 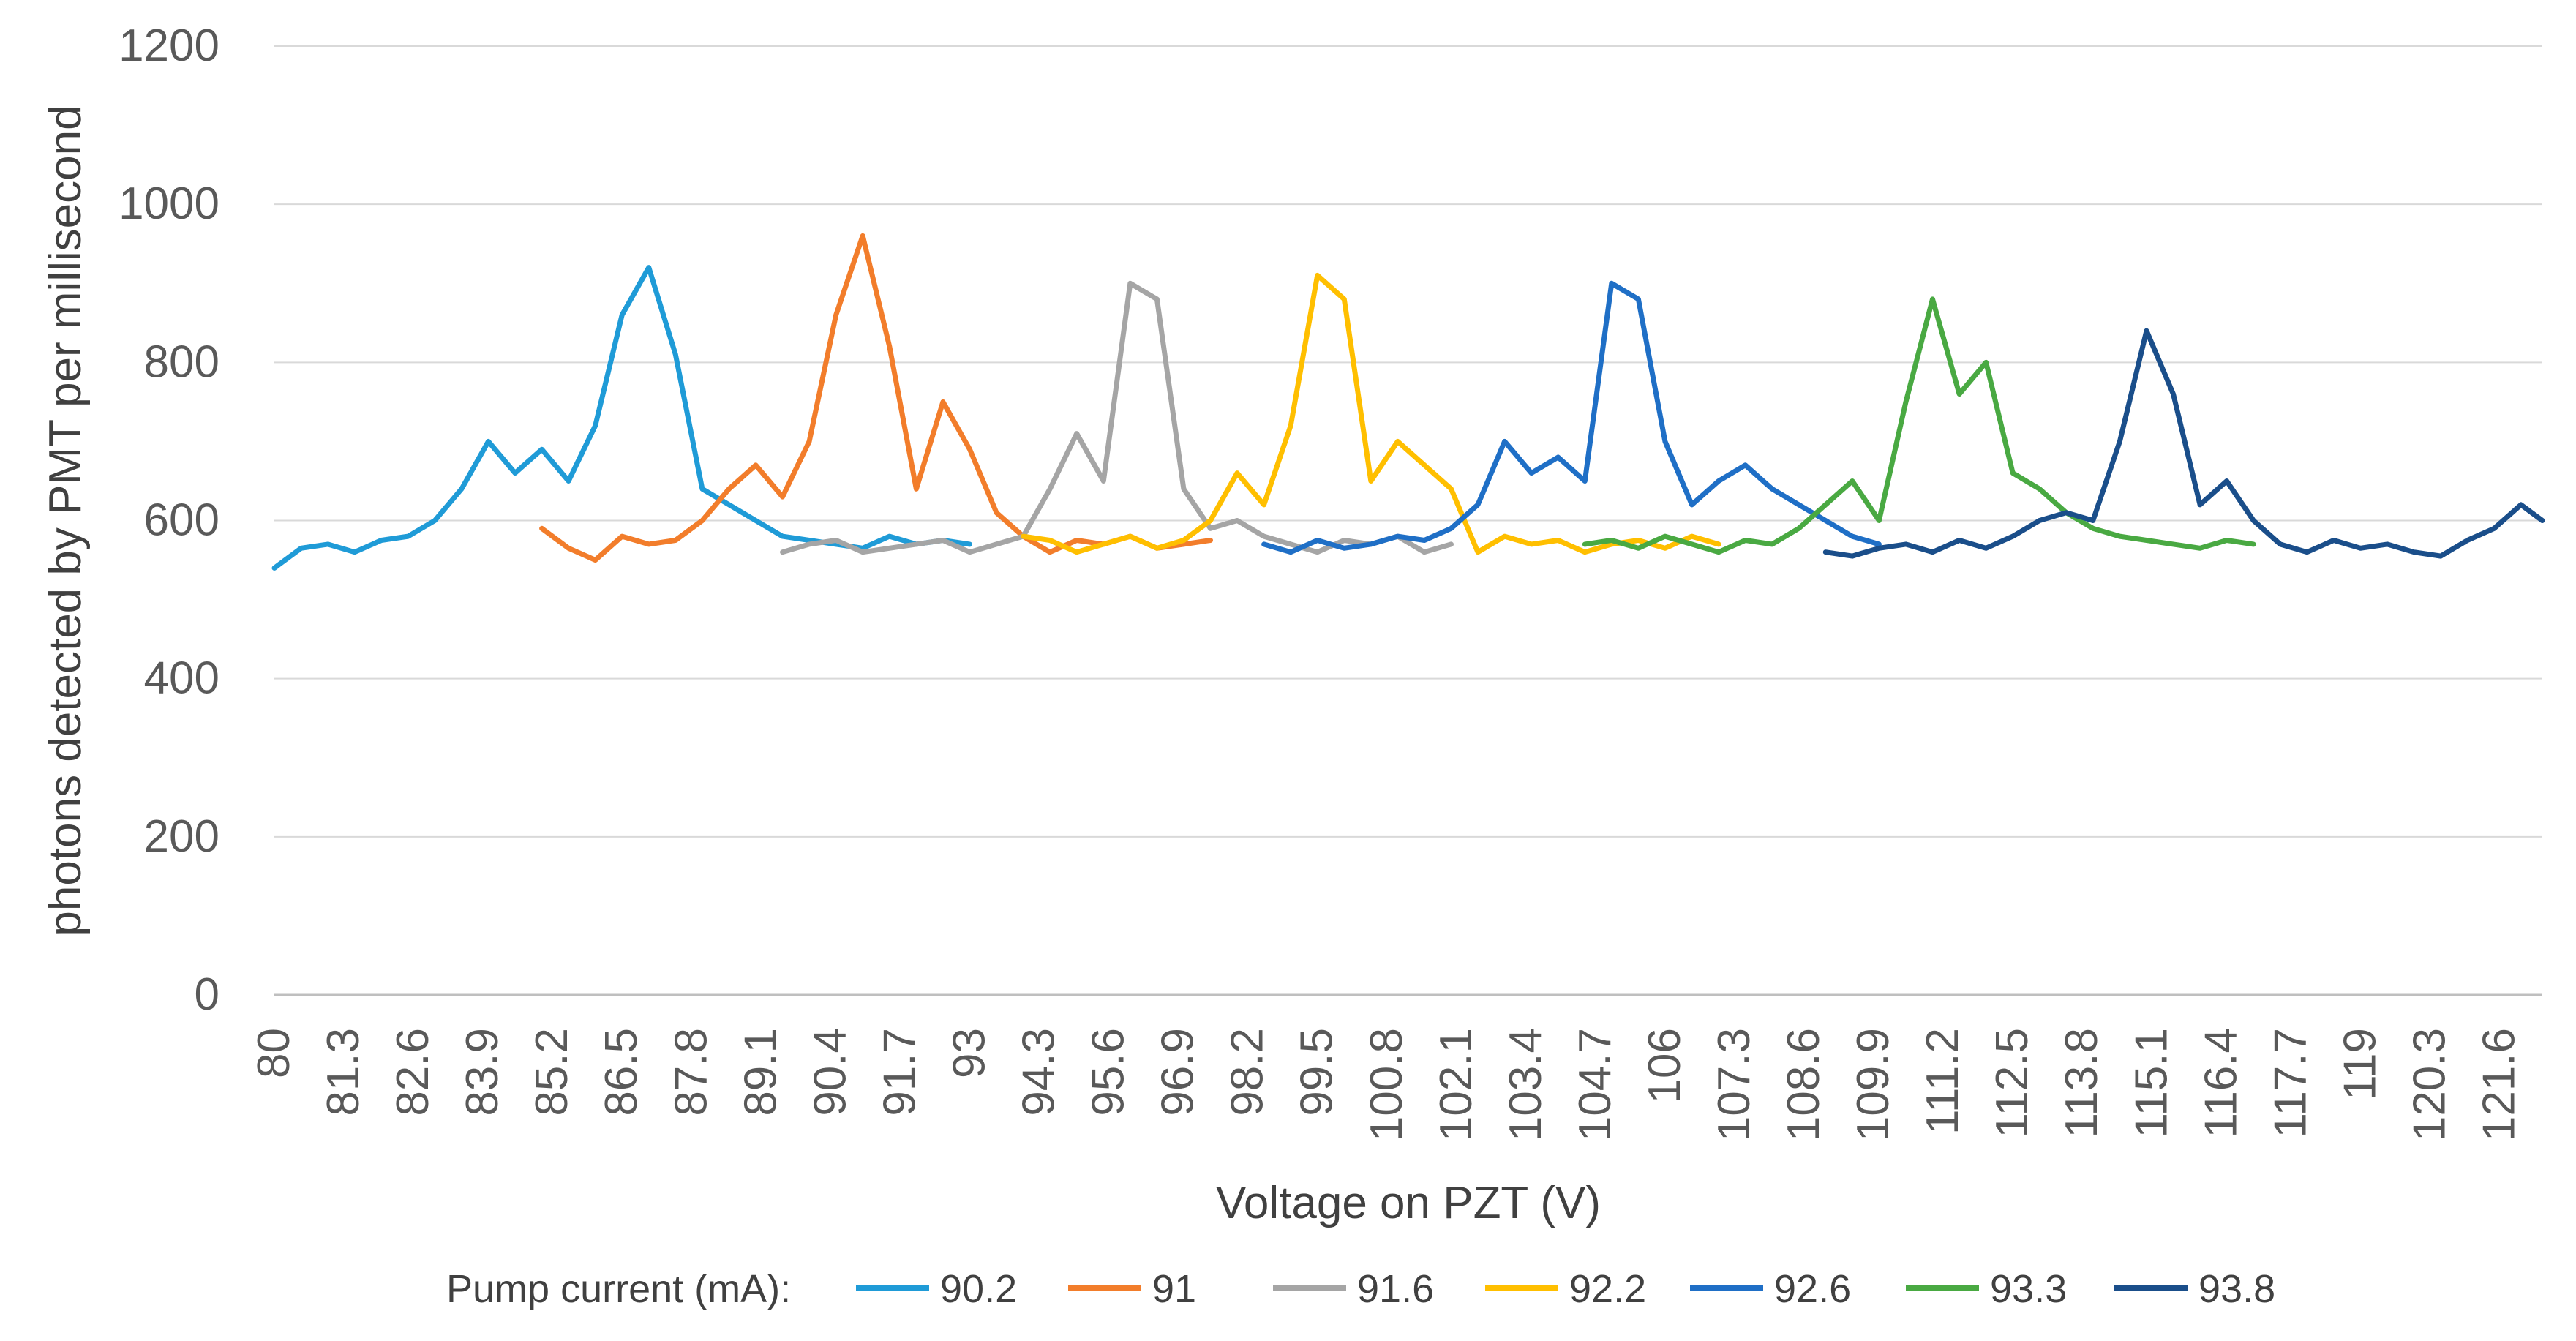 What do you see at coordinates (1526, 1084) in the screenshot?
I see `x-tick-label: 103.4` at bounding box center [1526, 1084].